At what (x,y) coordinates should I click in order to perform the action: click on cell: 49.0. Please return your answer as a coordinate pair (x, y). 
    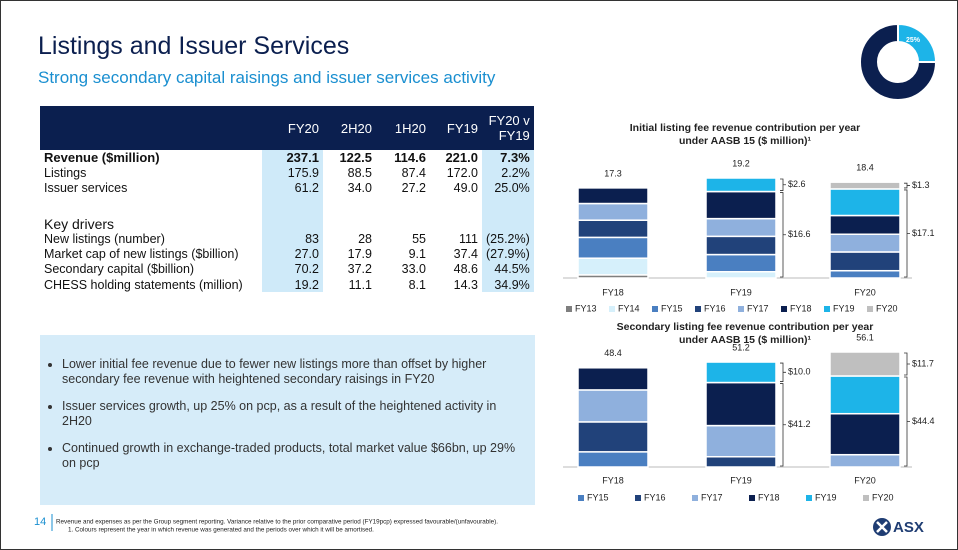
    Looking at the image, I should click on (465, 188).